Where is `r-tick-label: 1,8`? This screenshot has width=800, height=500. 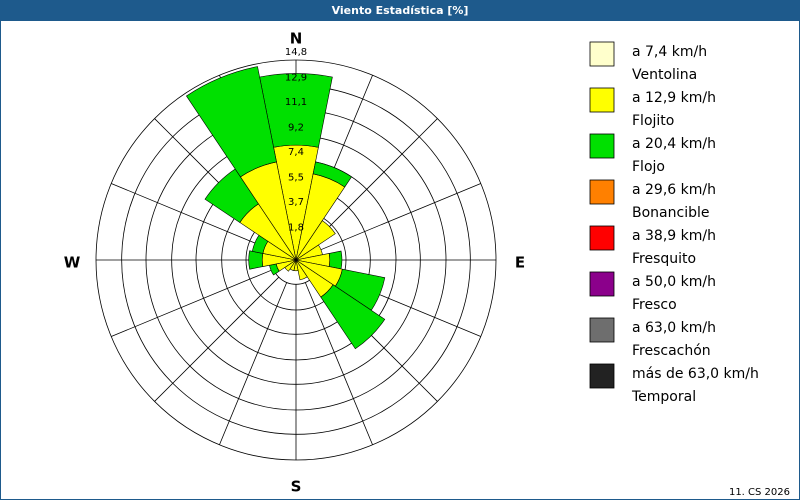
r-tick-label: 1,8 is located at coordinates (296, 228).